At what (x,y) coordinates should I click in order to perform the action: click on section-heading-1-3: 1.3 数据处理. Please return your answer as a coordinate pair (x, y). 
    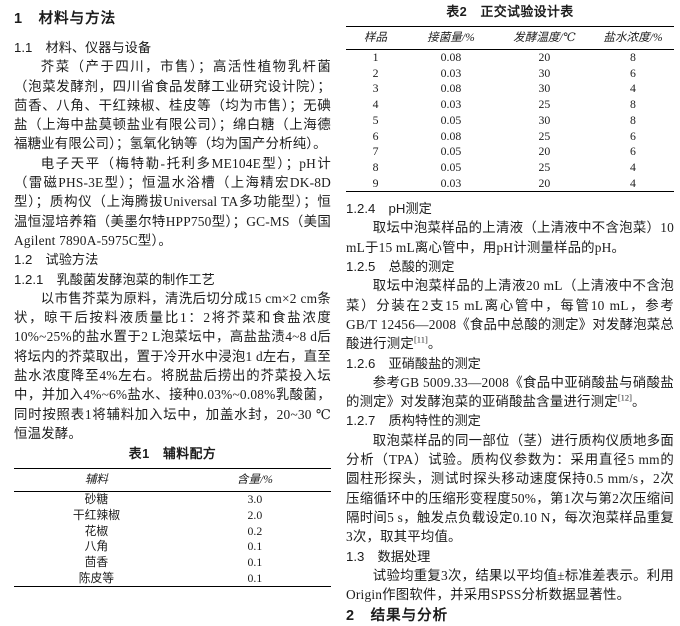
    Looking at the image, I should click on (388, 556).